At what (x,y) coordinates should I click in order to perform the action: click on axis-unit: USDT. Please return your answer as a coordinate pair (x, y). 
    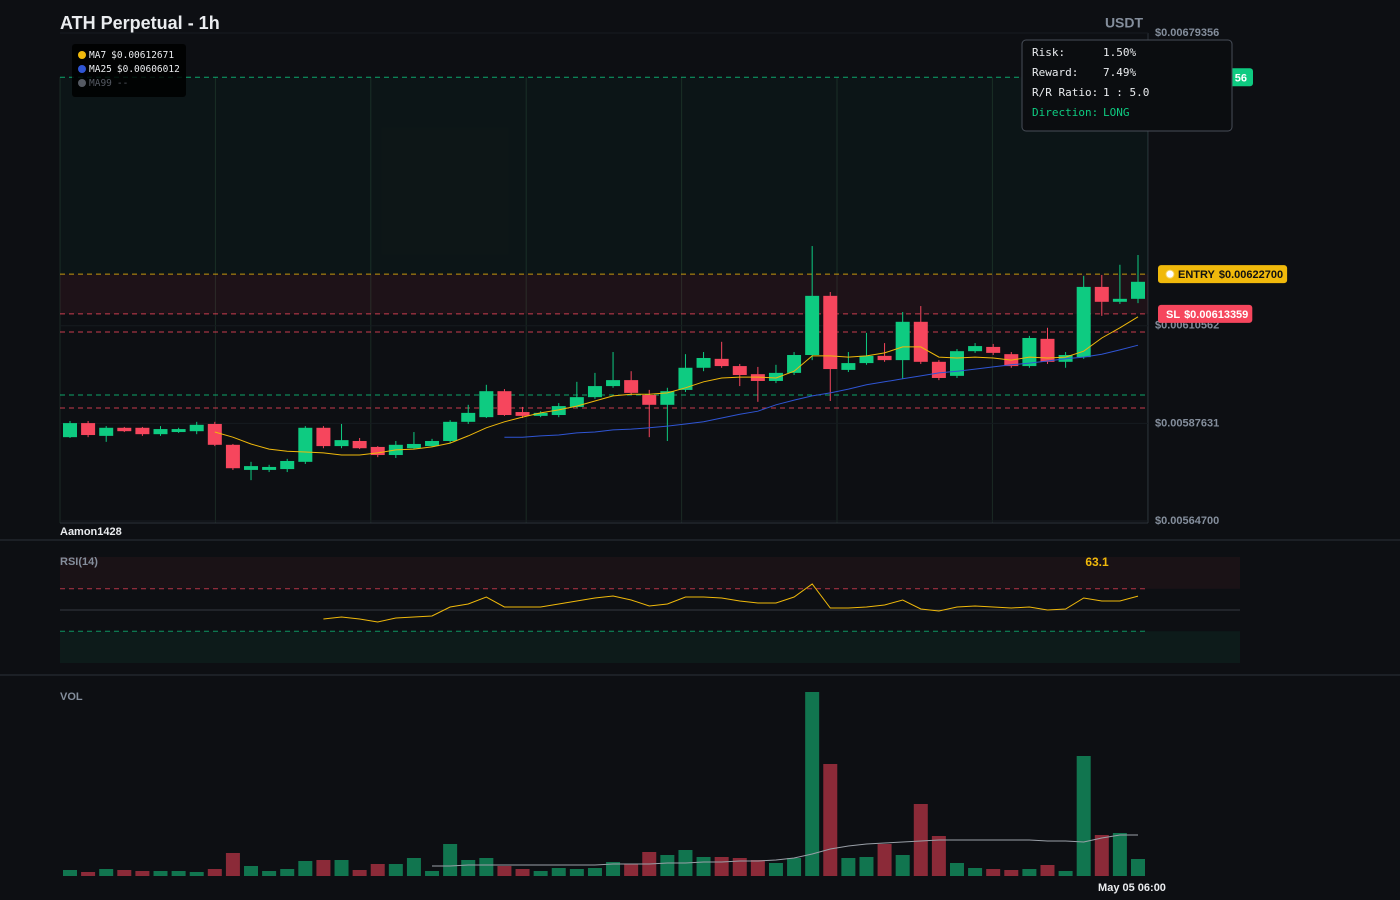
    Looking at the image, I should click on (1124, 23).